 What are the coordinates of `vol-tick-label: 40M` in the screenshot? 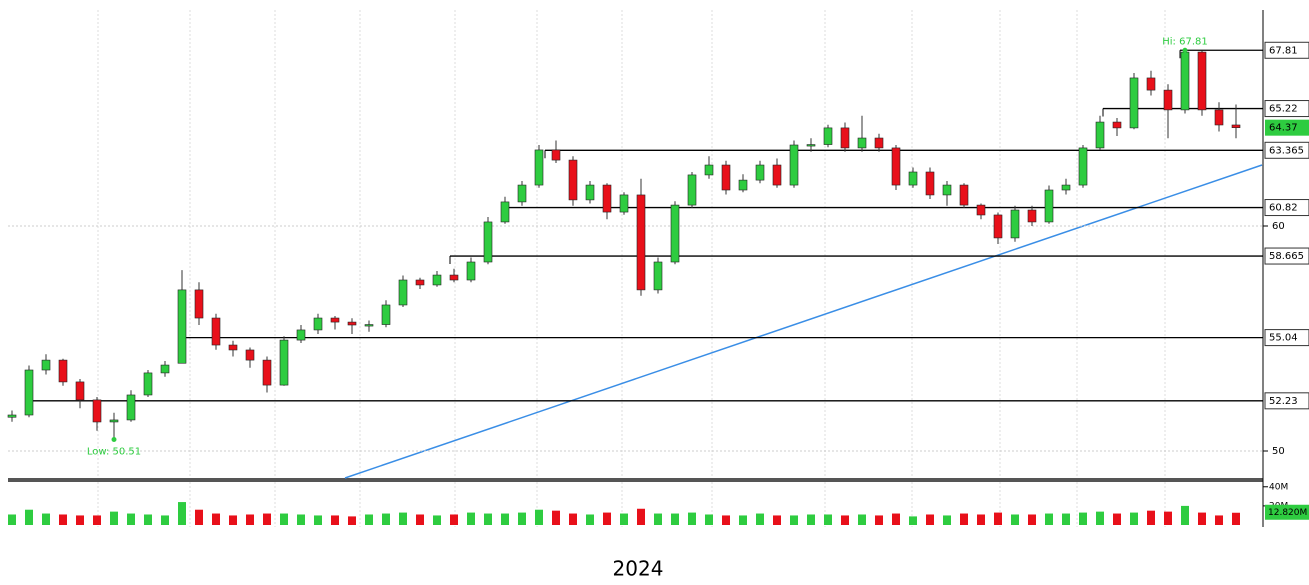 It's located at (1278, 487).